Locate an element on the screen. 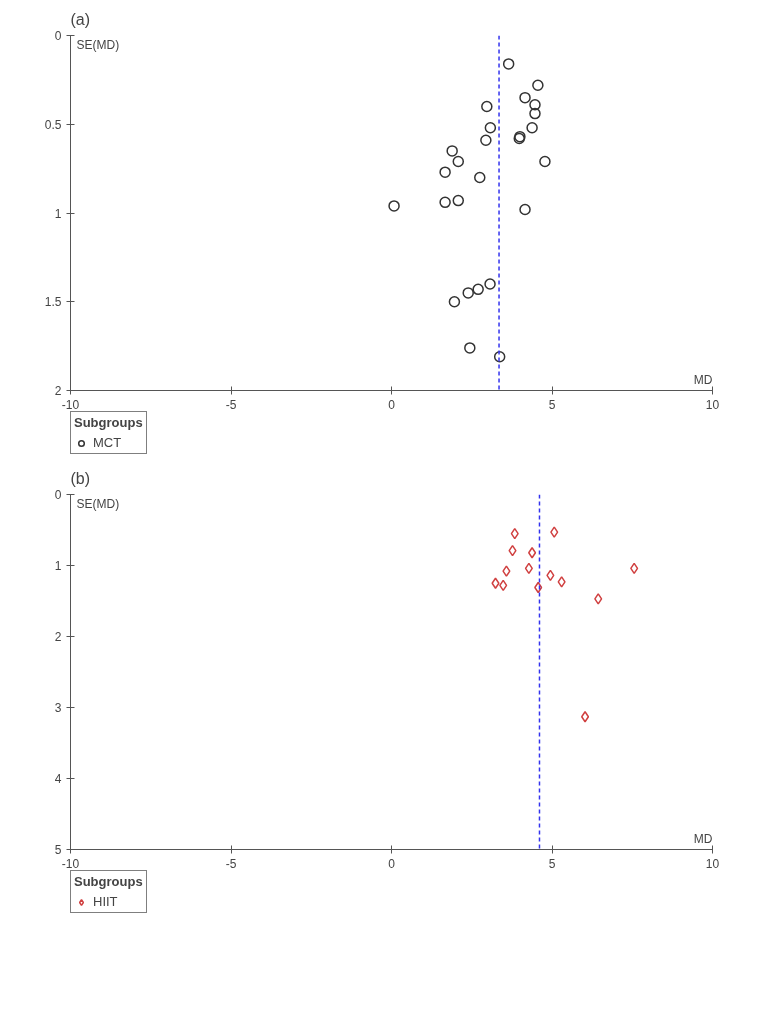 The image size is (777, 1010). y-tick-label: 4 is located at coordinates (58, 779).